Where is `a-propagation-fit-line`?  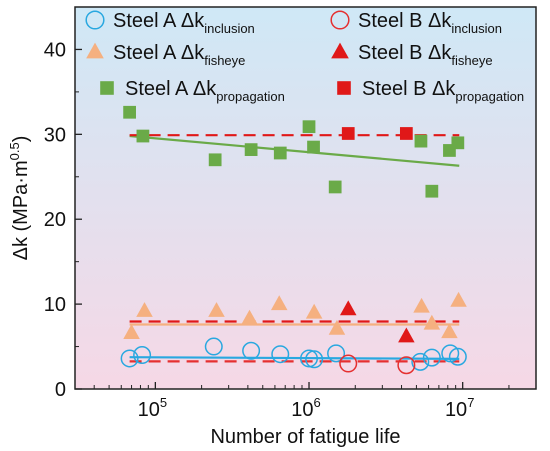
a-propagation-fit-line is located at coordinates (294, 150).